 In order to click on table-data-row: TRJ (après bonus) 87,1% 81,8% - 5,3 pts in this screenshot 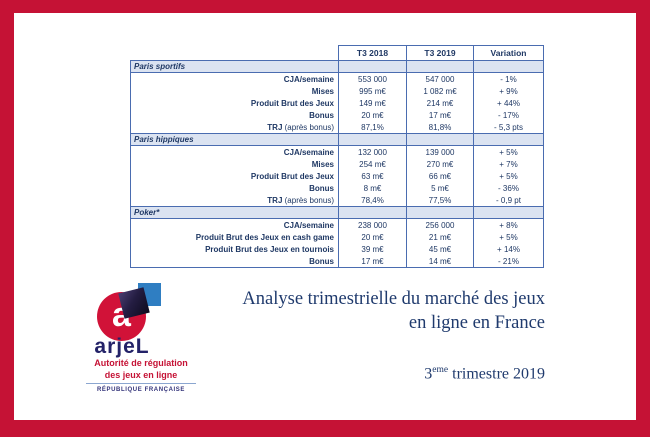, I will do `click(337, 127)`.